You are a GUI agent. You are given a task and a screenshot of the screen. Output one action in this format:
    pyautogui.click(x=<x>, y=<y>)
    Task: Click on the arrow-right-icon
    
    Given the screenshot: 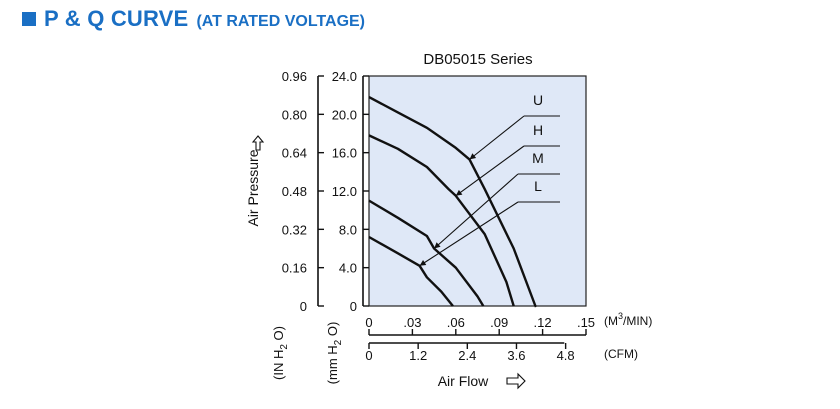 What is the action you would take?
    pyautogui.click(x=516, y=381)
    